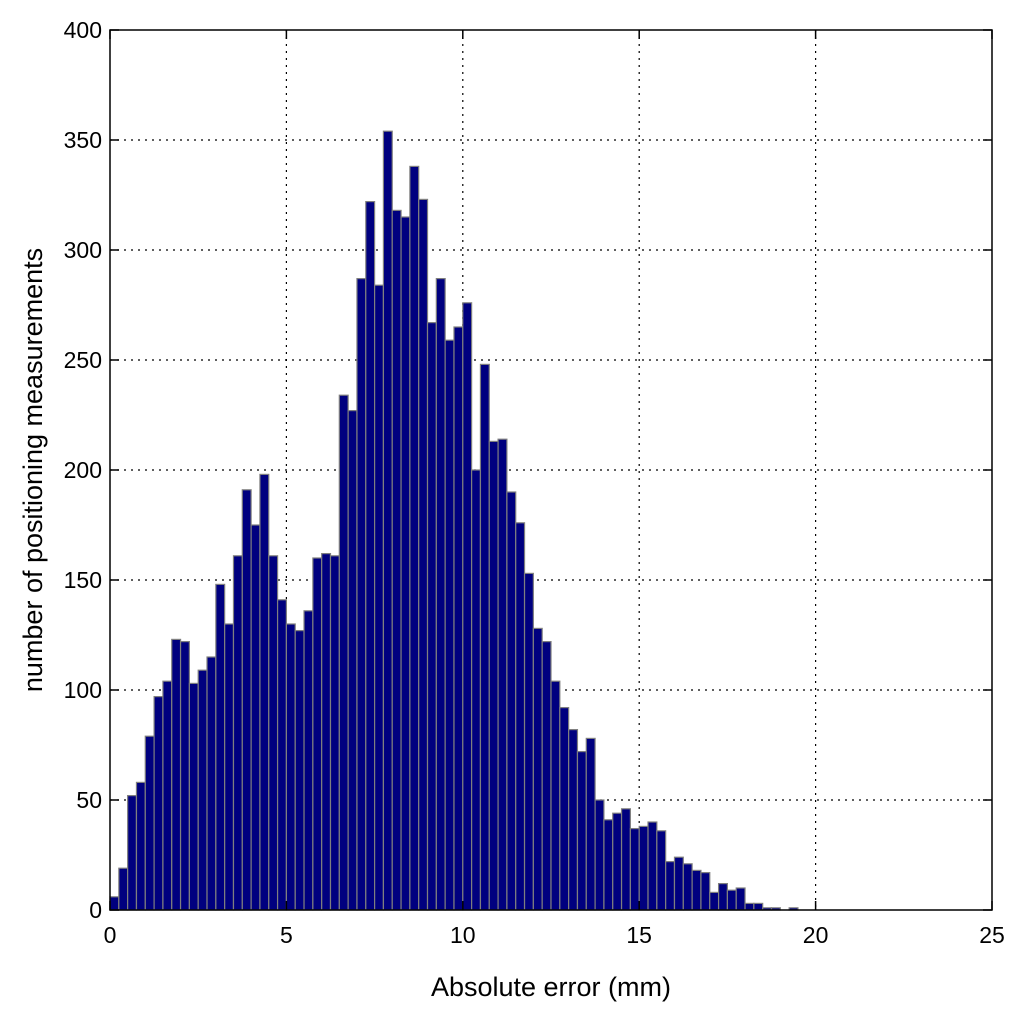 This screenshot has width=1024, height=1017. I want to click on y-tick-label: 100, so click(83, 690).